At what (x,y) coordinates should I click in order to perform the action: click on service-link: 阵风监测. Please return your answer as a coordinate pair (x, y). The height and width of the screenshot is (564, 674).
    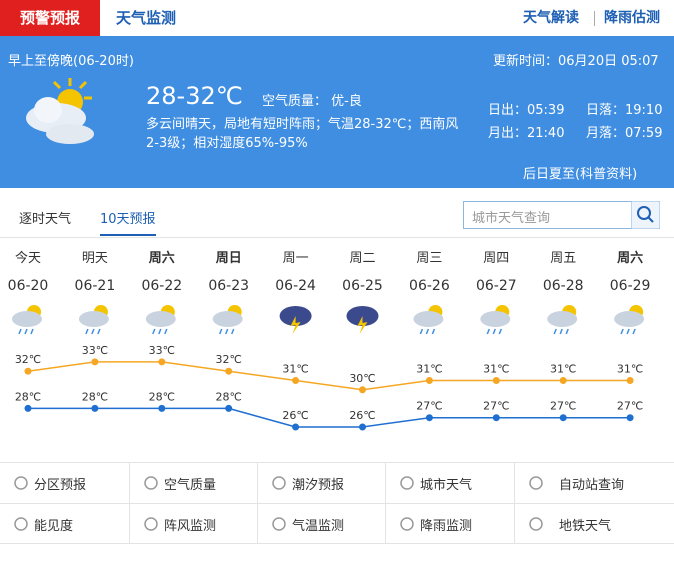
    Looking at the image, I should click on (193, 523).